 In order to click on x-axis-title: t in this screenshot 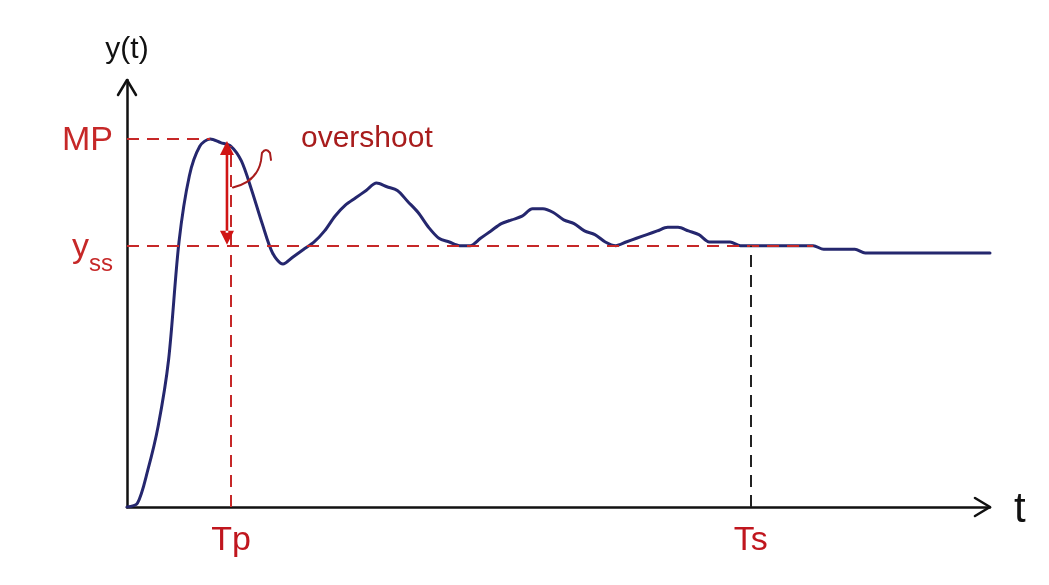, I will do `click(1020, 507)`.